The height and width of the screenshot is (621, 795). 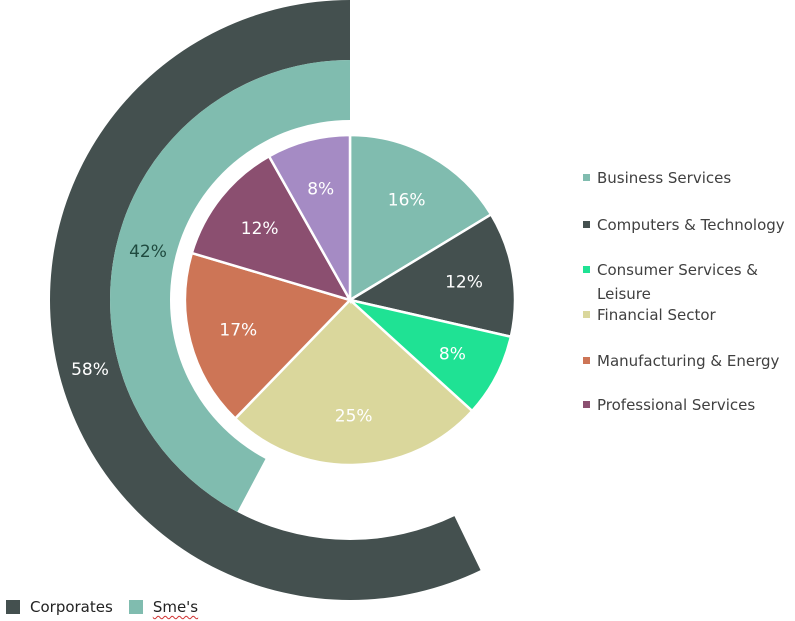 What do you see at coordinates (148, 252) in the screenshot?
I see `ring-data-label: 42%` at bounding box center [148, 252].